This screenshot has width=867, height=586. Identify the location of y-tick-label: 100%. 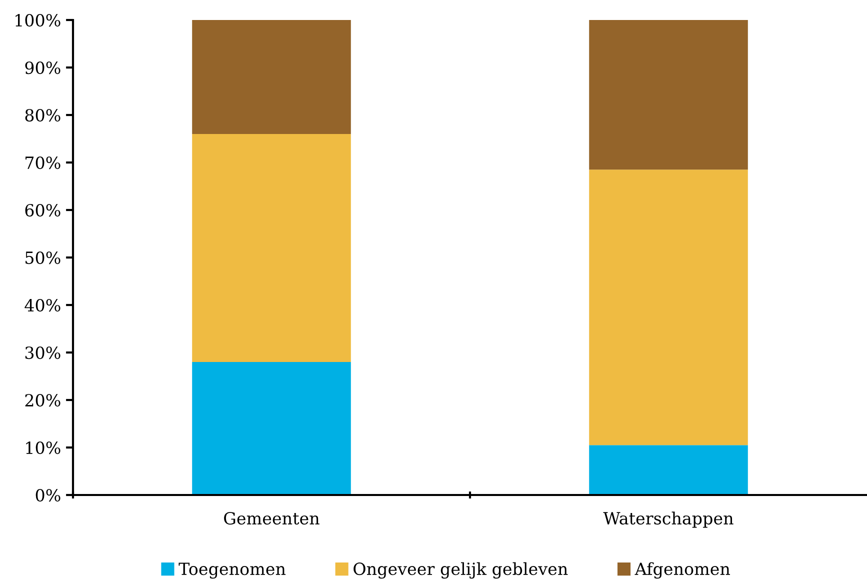
(38, 20).